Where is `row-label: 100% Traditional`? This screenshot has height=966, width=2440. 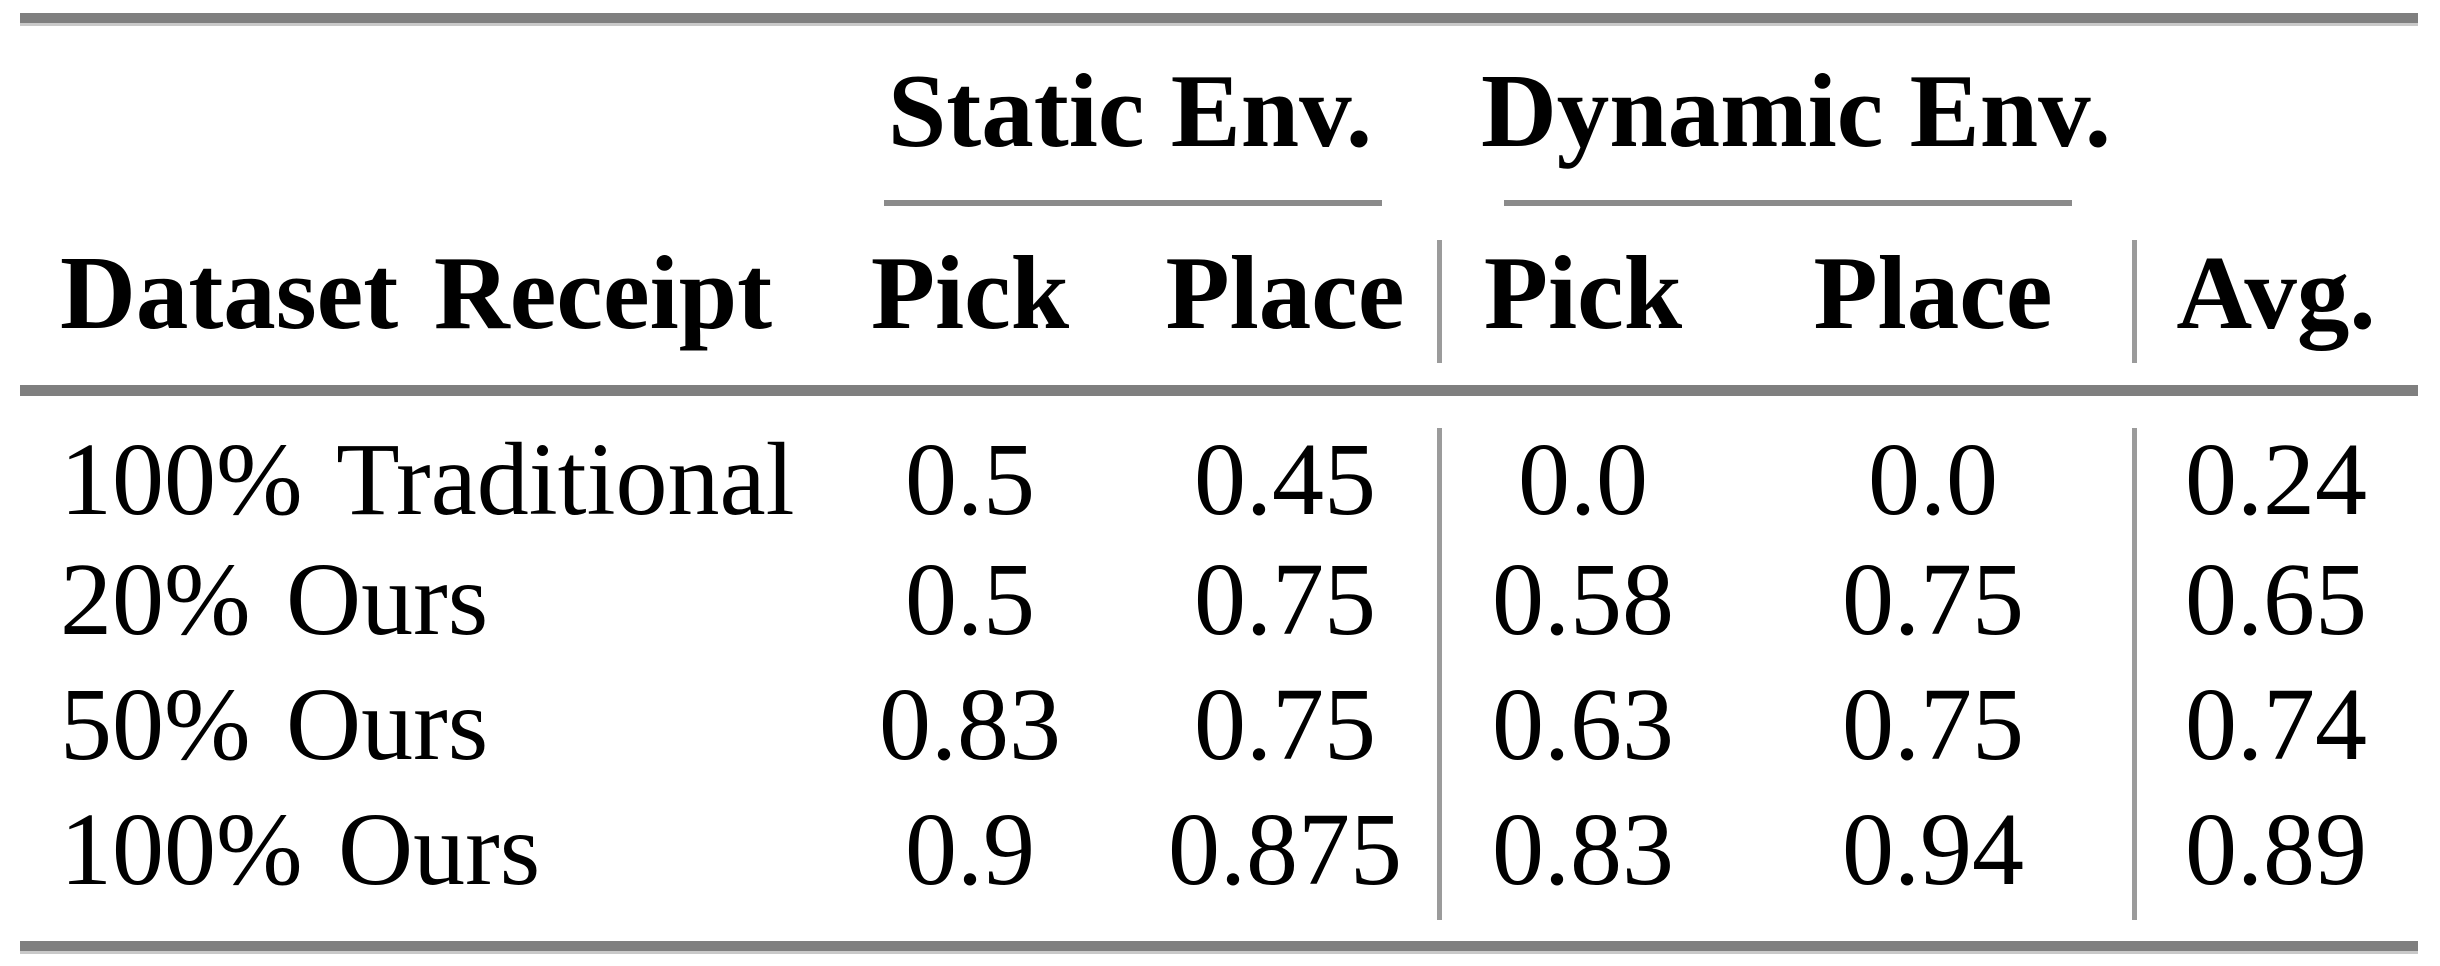 row-label: 100% Traditional is located at coordinates (427, 479).